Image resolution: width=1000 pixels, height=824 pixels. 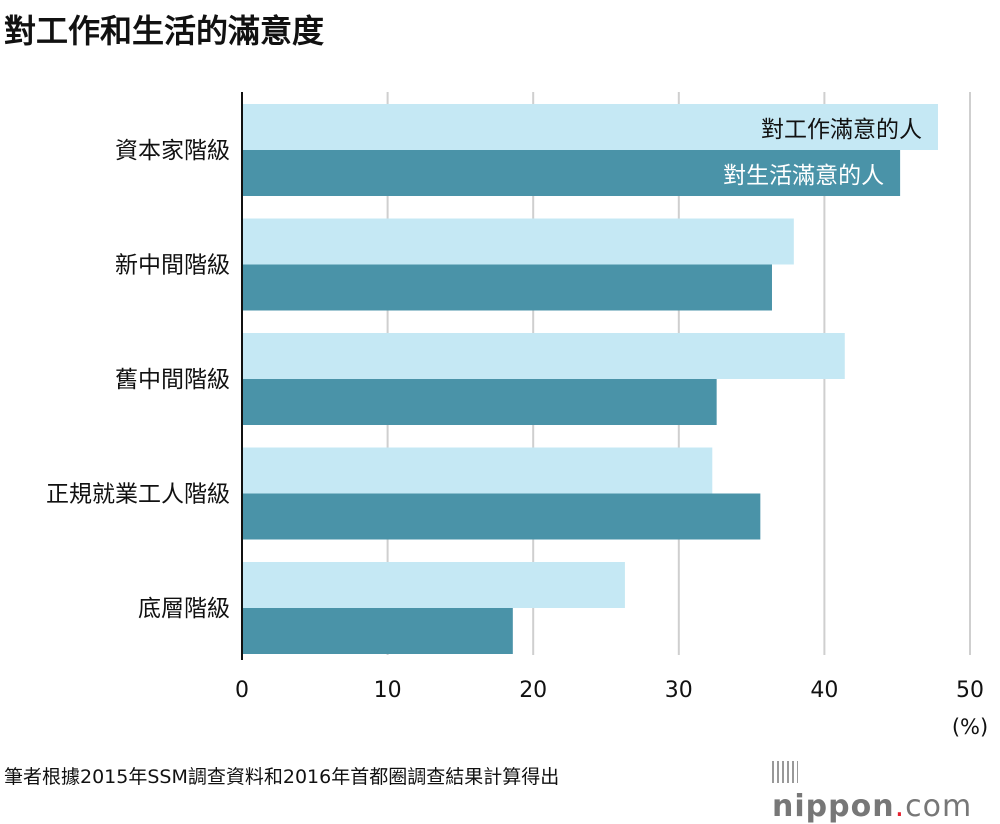 I want to click on x-tick-label: 0, so click(x=242, y=690).